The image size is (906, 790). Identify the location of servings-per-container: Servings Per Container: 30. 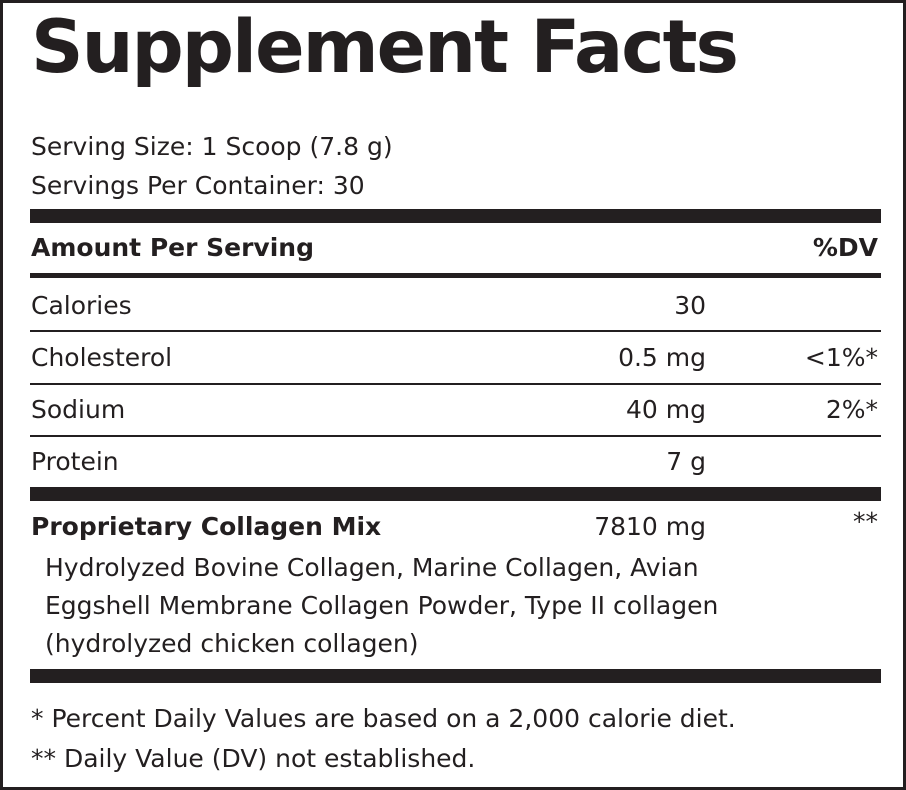
(198, 185).